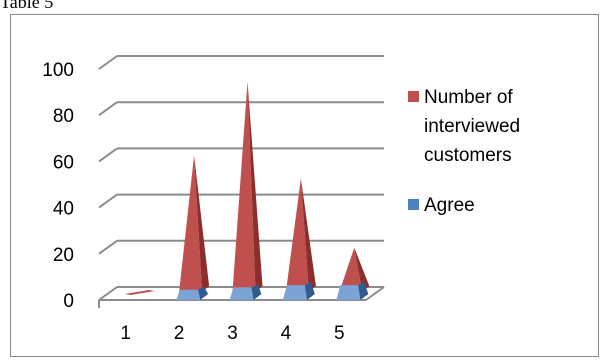 The height and width of the screenshot is (361, 604). What do you see at coordinates (449, 205) in the screenshot?
I see `legend-label-line: Agree` at bounding box center [449, 205].